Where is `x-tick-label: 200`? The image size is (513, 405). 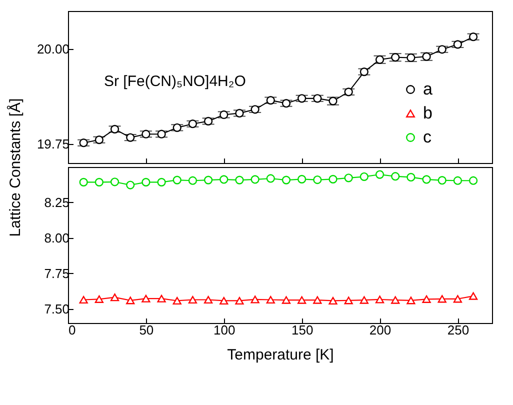
x-tick-label: 200 is located at coordinates (380, 330).